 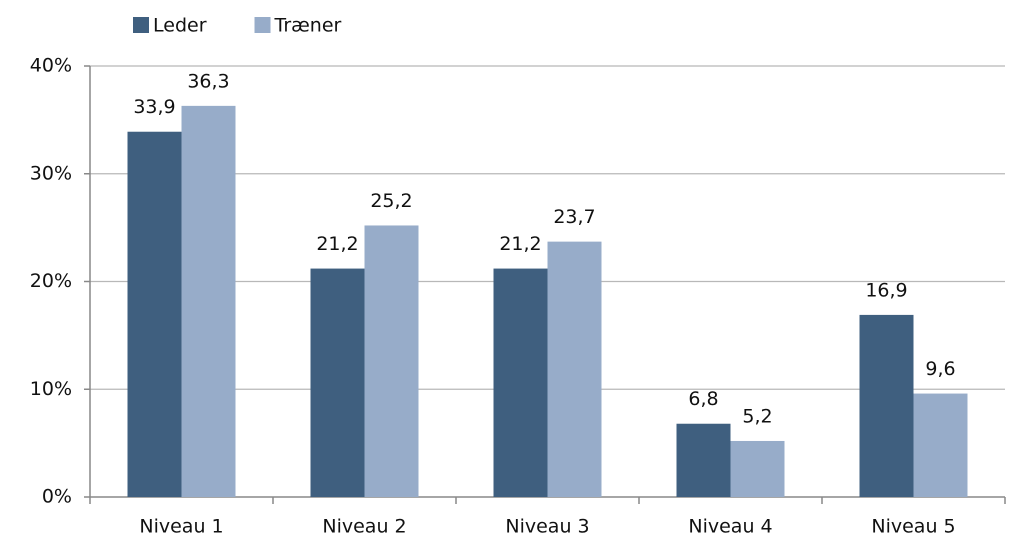 What do you see at coordinates (57, 497) in the screenshot?
I see `y-tick-label: 0%` at bounding box center [57, 497].